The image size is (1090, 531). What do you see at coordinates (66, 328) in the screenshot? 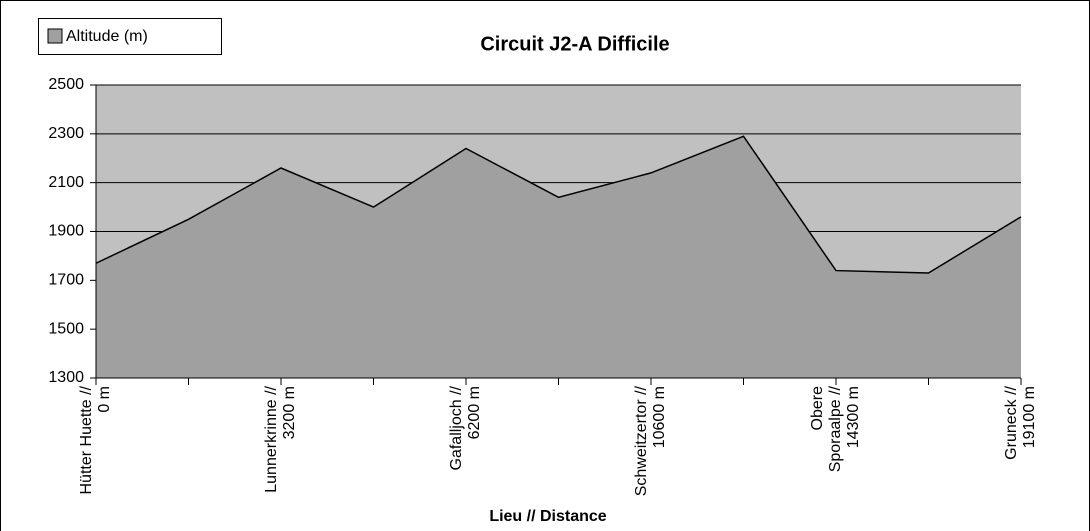
I see `y-tick-label: 1500` at bounding box center [66, 328].